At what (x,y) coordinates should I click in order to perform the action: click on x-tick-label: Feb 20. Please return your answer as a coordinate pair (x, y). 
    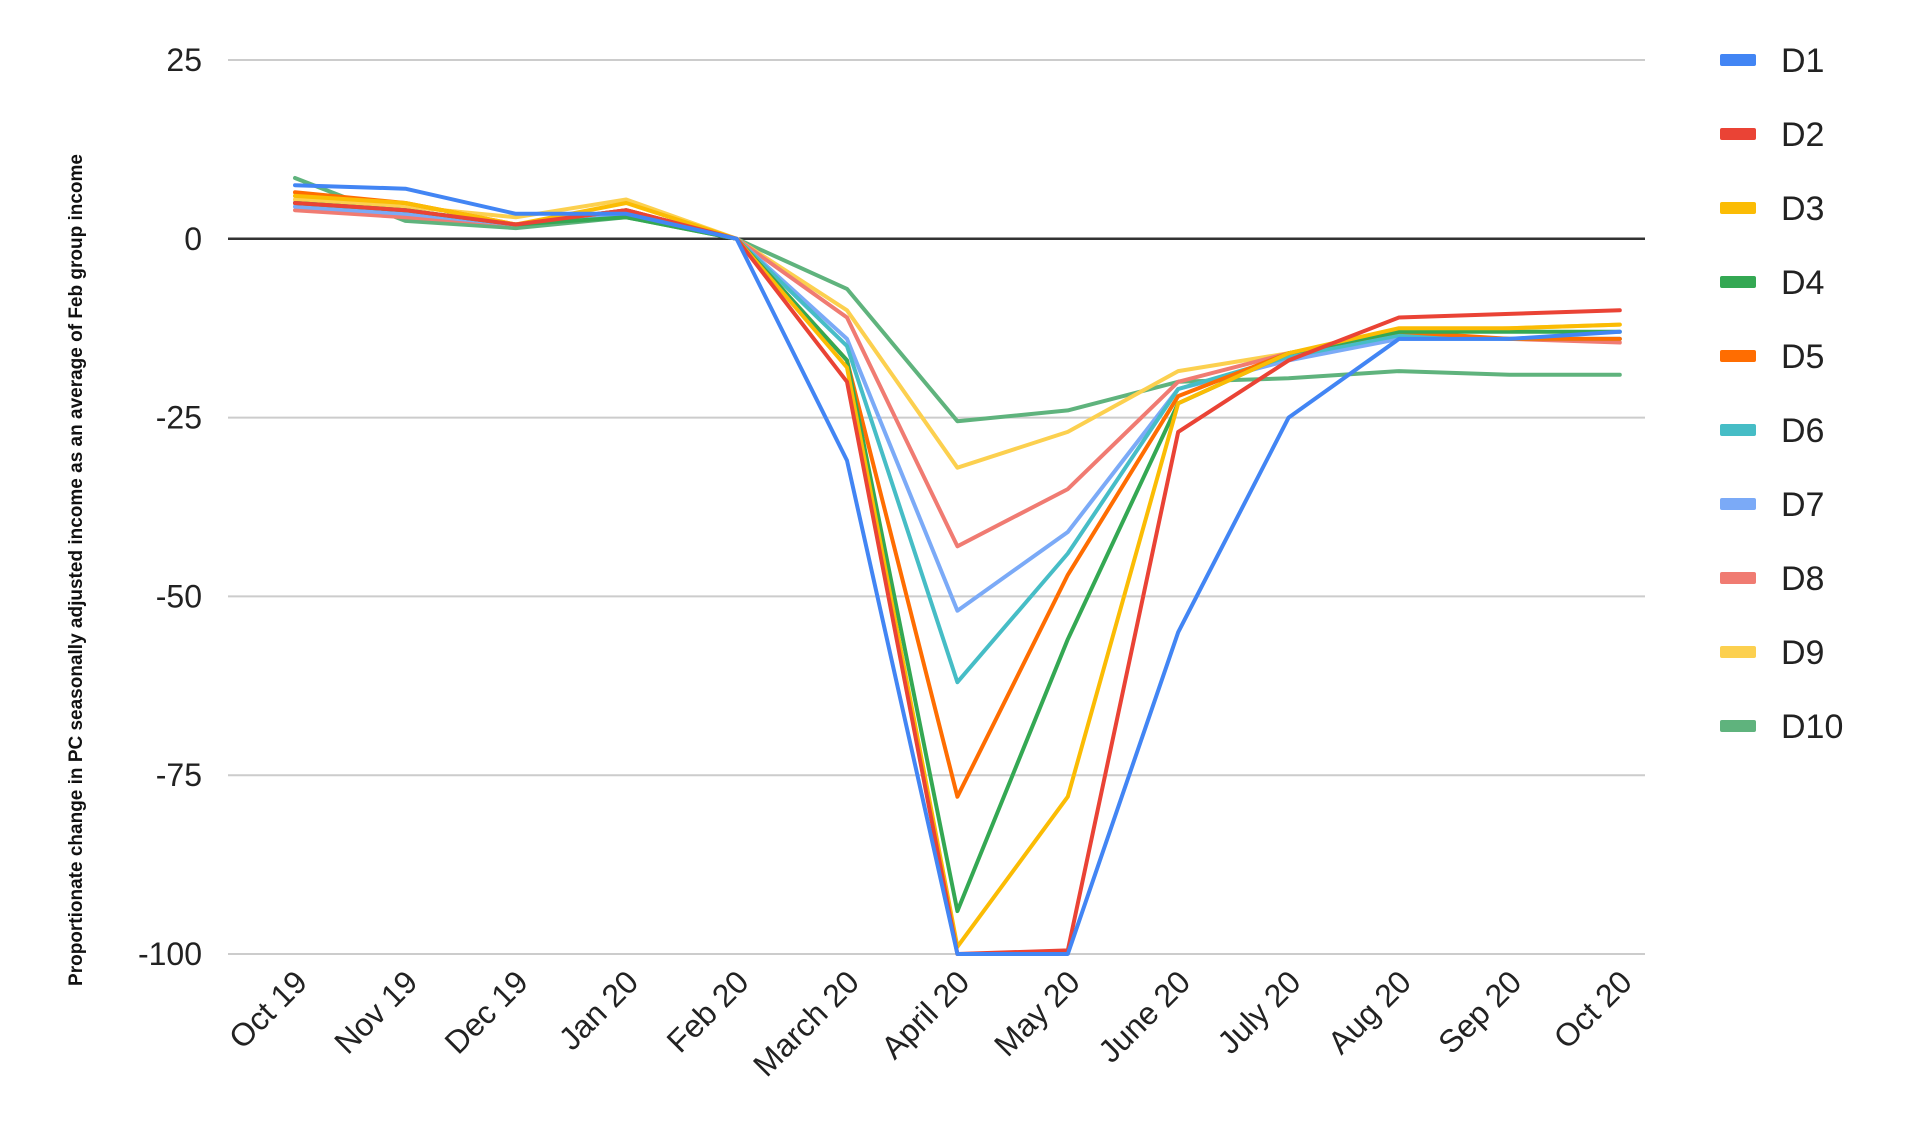
    Looking at the image, I should click on (708, 1011).